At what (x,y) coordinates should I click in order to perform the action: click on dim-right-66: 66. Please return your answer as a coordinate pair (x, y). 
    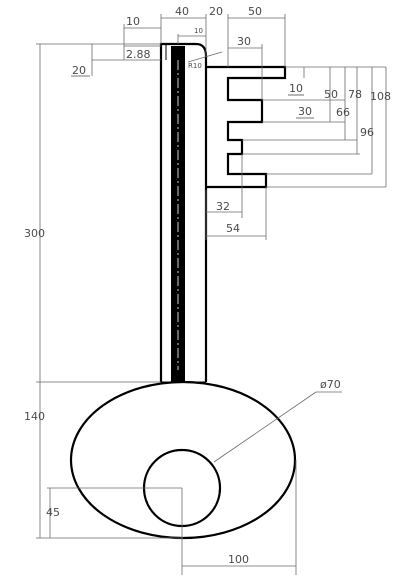
    Looking at the image, I should click on (343, 112).